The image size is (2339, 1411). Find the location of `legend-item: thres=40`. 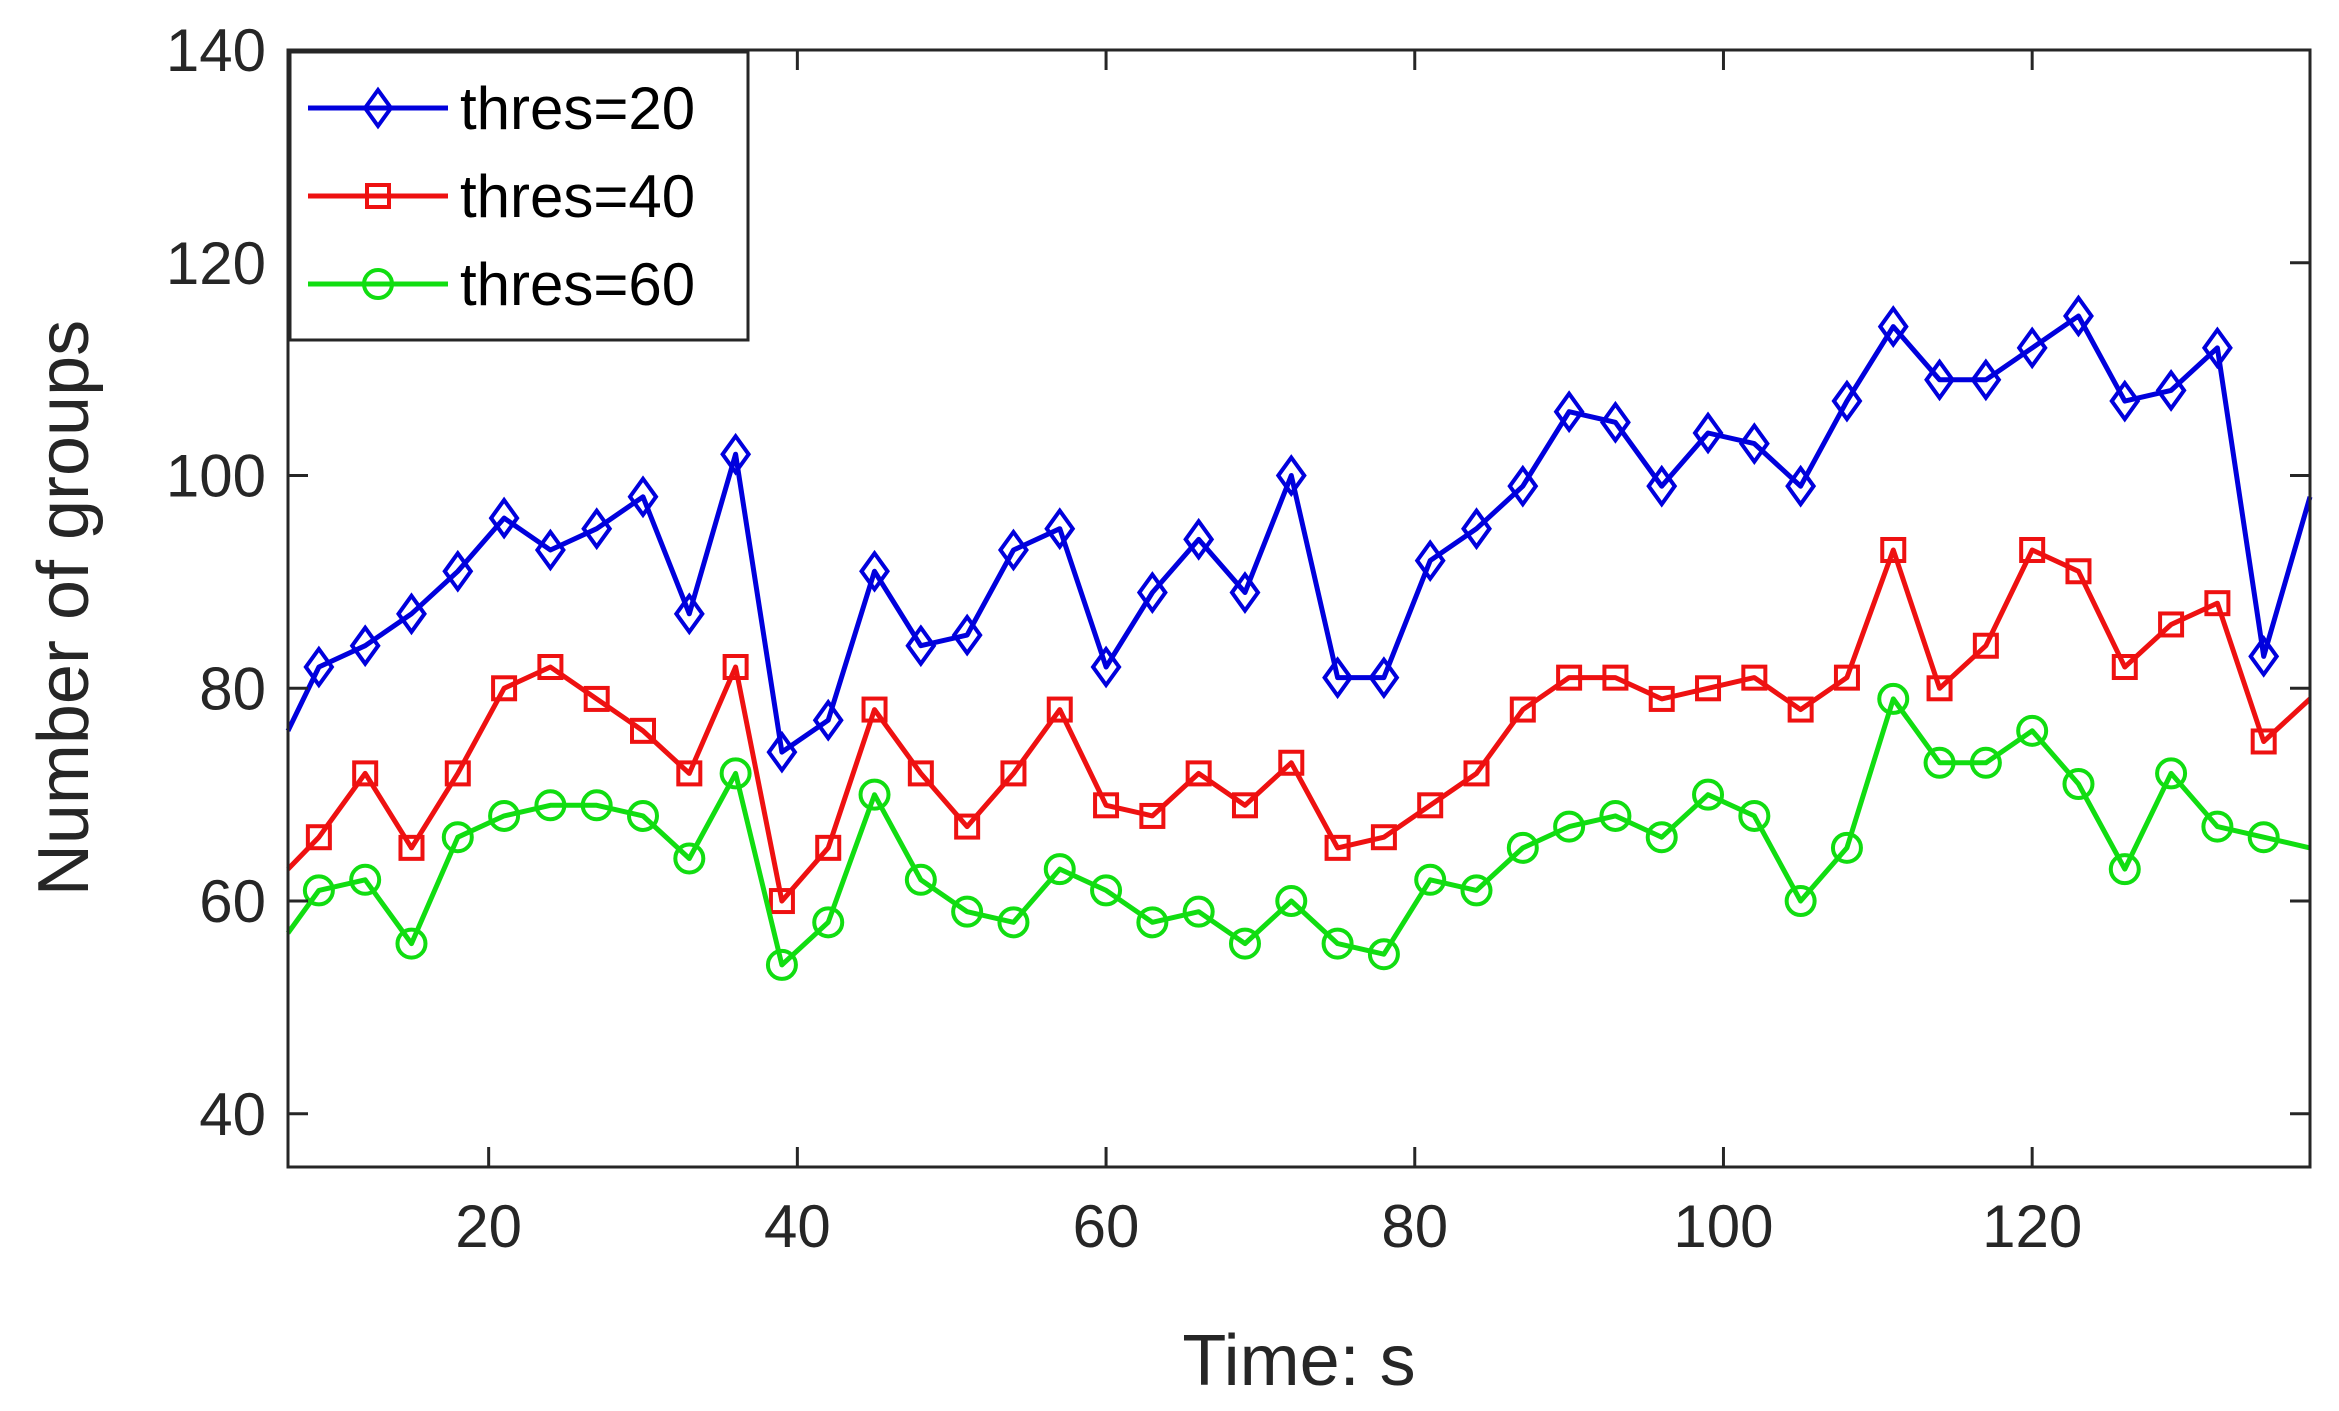

legend-item: thres=40 is located at coordinates (501, 196).